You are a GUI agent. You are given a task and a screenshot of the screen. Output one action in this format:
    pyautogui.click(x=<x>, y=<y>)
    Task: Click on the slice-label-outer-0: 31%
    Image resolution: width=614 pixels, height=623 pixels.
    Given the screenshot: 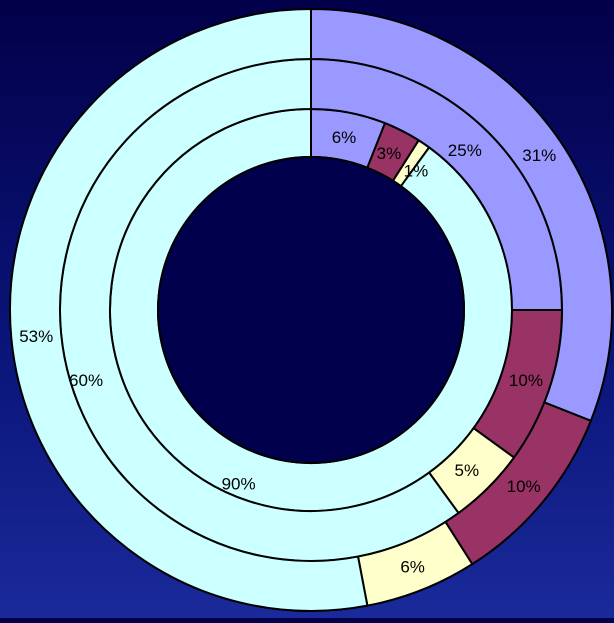 What is the action you would take?
    pyautogui.click(x=539, y=155)
    